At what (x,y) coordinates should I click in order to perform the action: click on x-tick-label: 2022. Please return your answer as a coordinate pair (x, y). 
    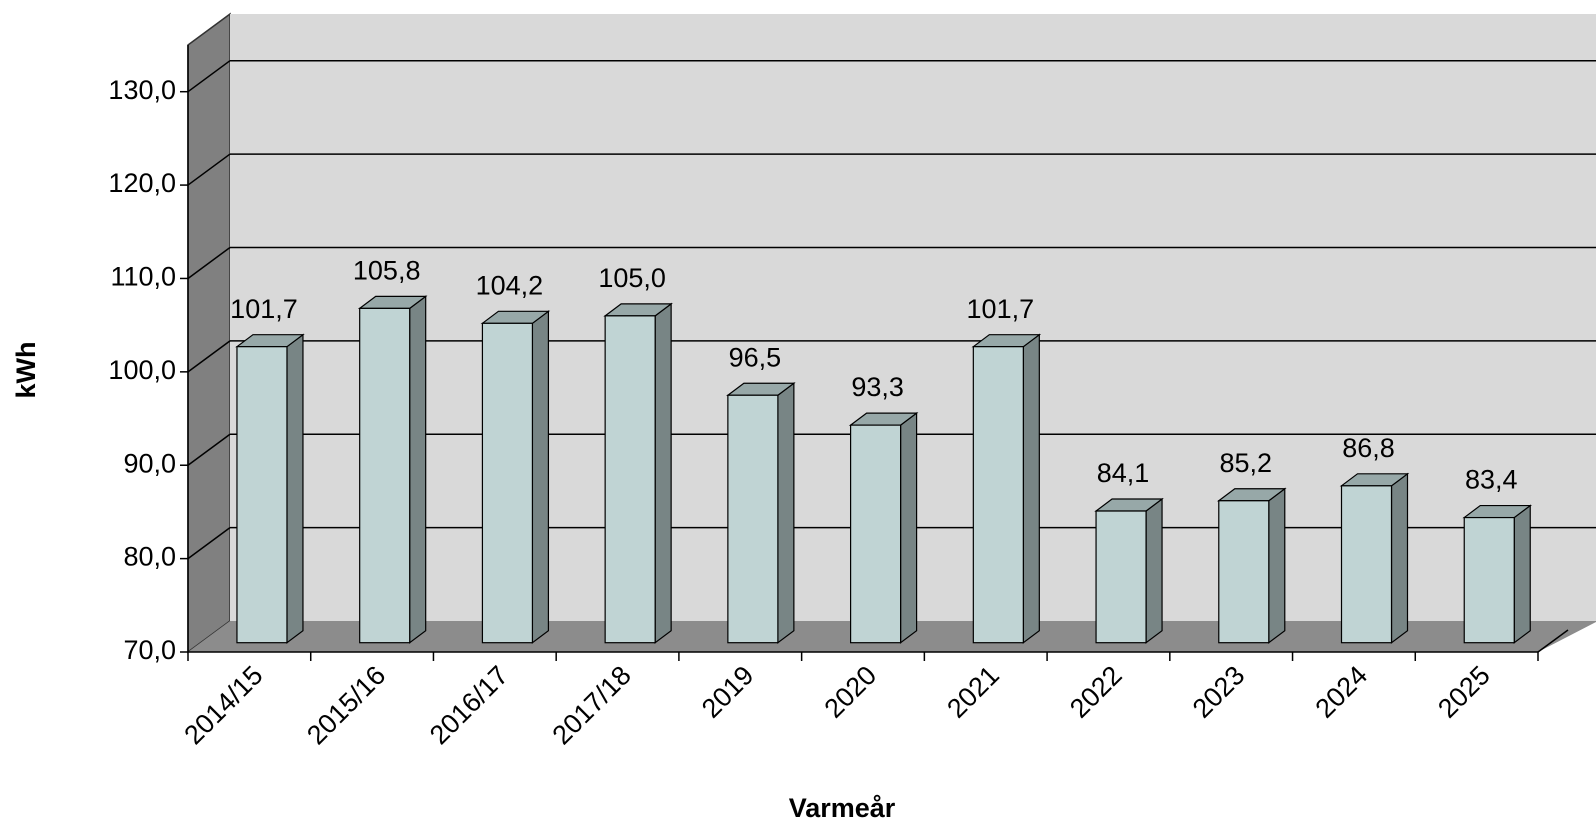
    Looking at the image, I should click on (1096, 692).